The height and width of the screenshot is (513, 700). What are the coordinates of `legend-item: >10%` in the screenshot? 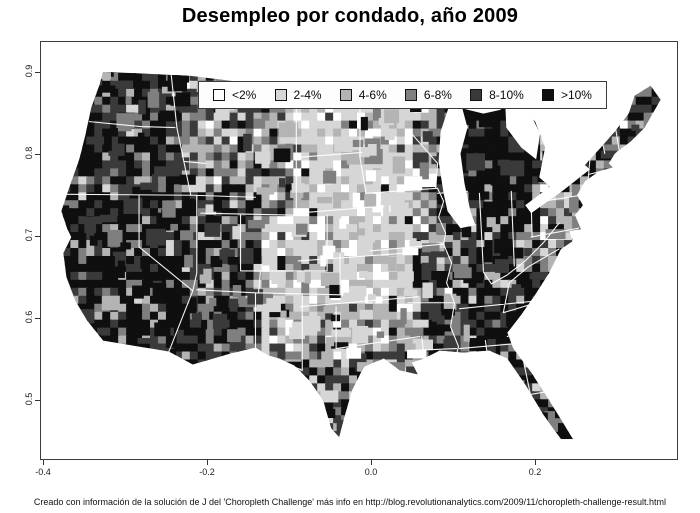 It's located at (566, 95).